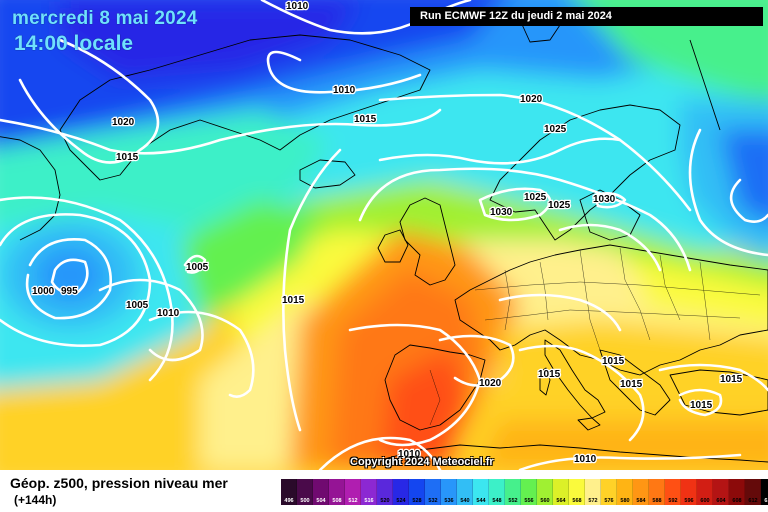 The image size is (768, 512). I want to click on legend-swatch: 592, so click(673, 492).